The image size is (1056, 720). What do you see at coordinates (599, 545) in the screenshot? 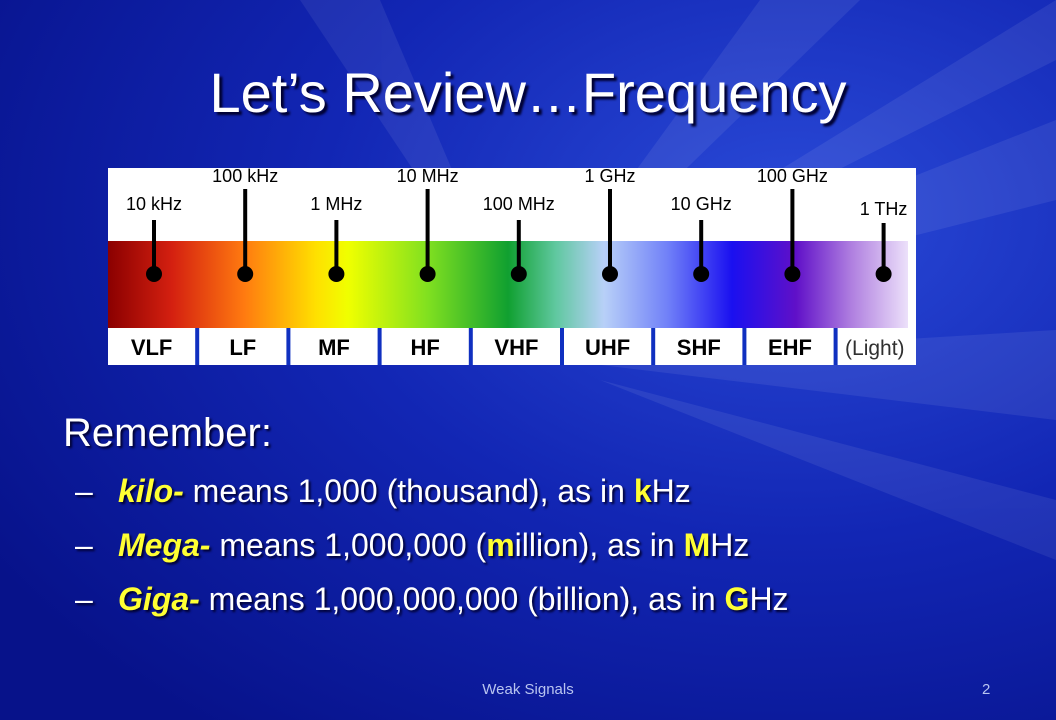
I see `prefix-definition-cont: illion), as in` at bounding box center [599, 545].